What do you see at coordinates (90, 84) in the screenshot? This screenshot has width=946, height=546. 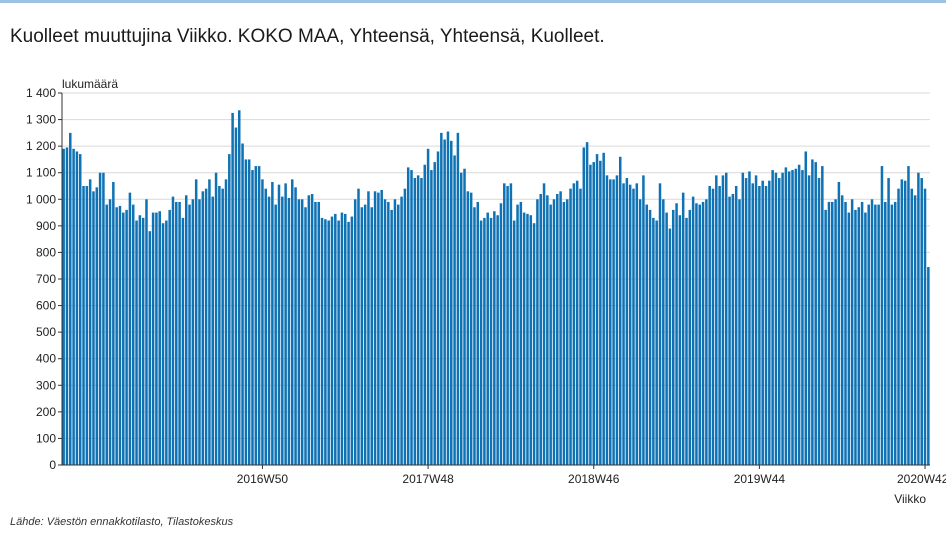 I see `y-axis-label: lukumäärä` at bounding box center [90, 84].